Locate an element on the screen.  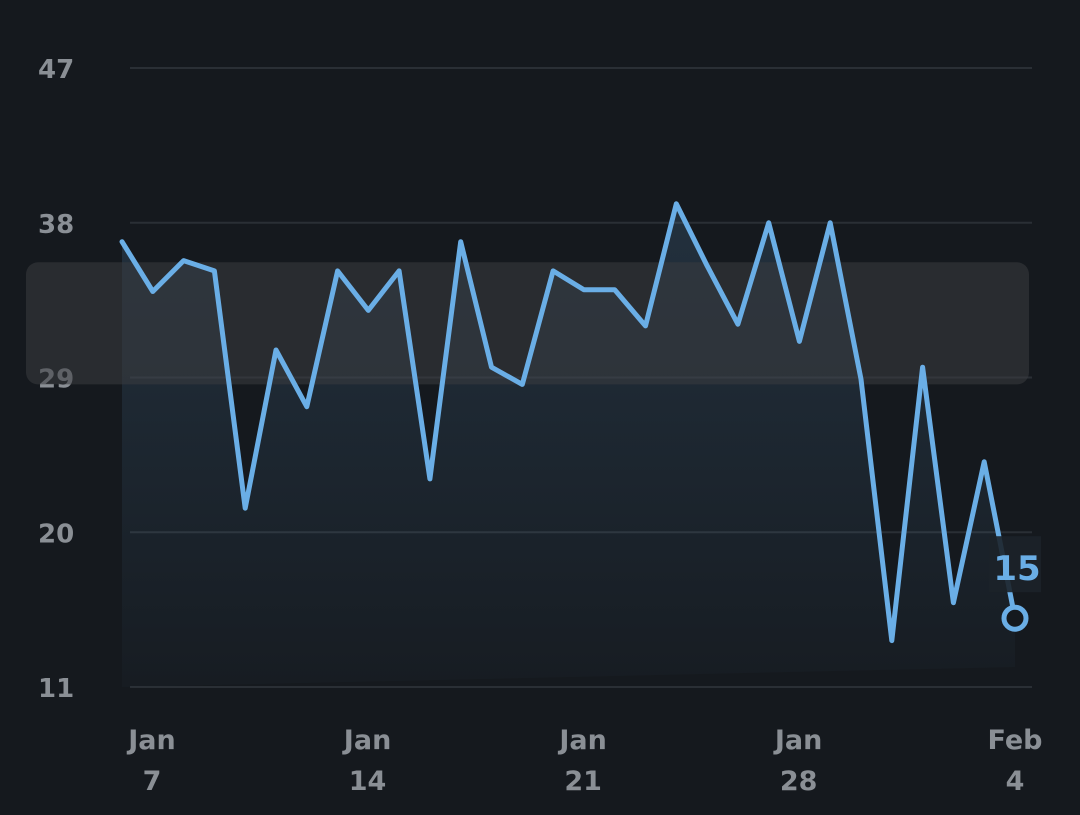
x-tick-day: 7 is located at coordinates (152, 781).